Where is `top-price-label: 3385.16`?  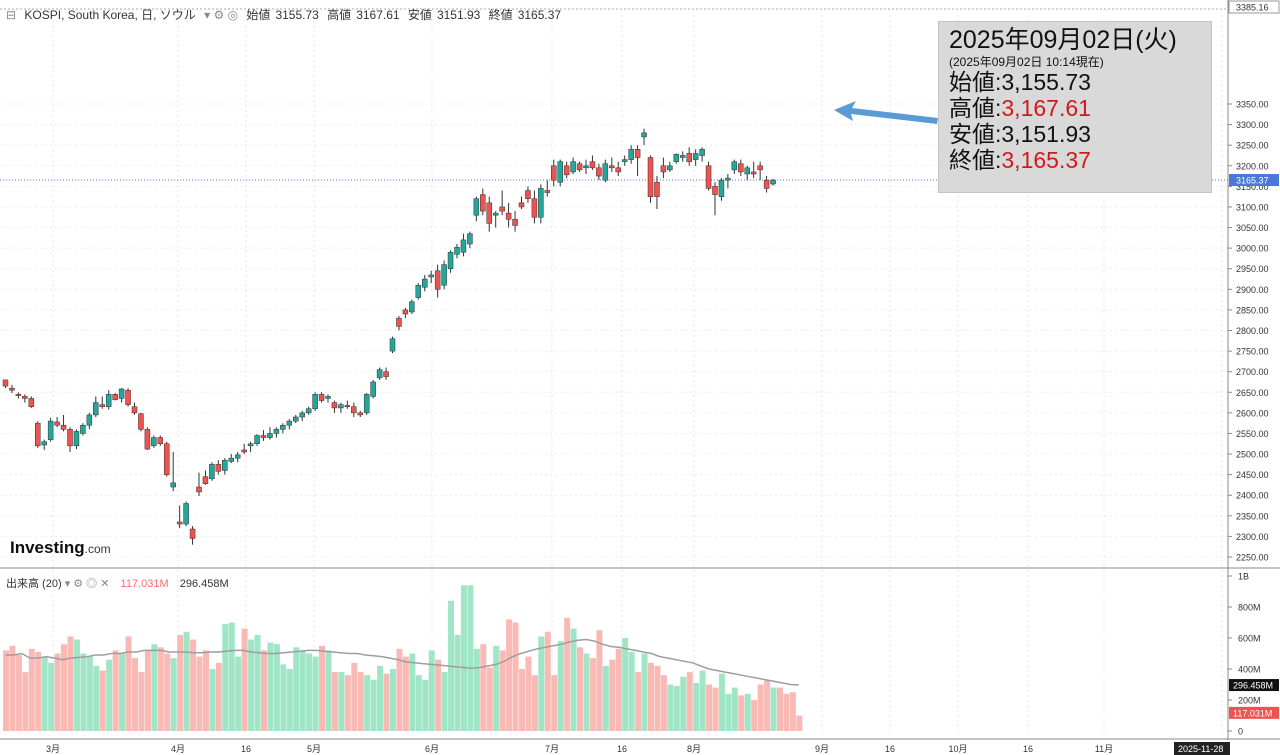 top-price-label: 3385.16 is located at coordinates (1252, 8).